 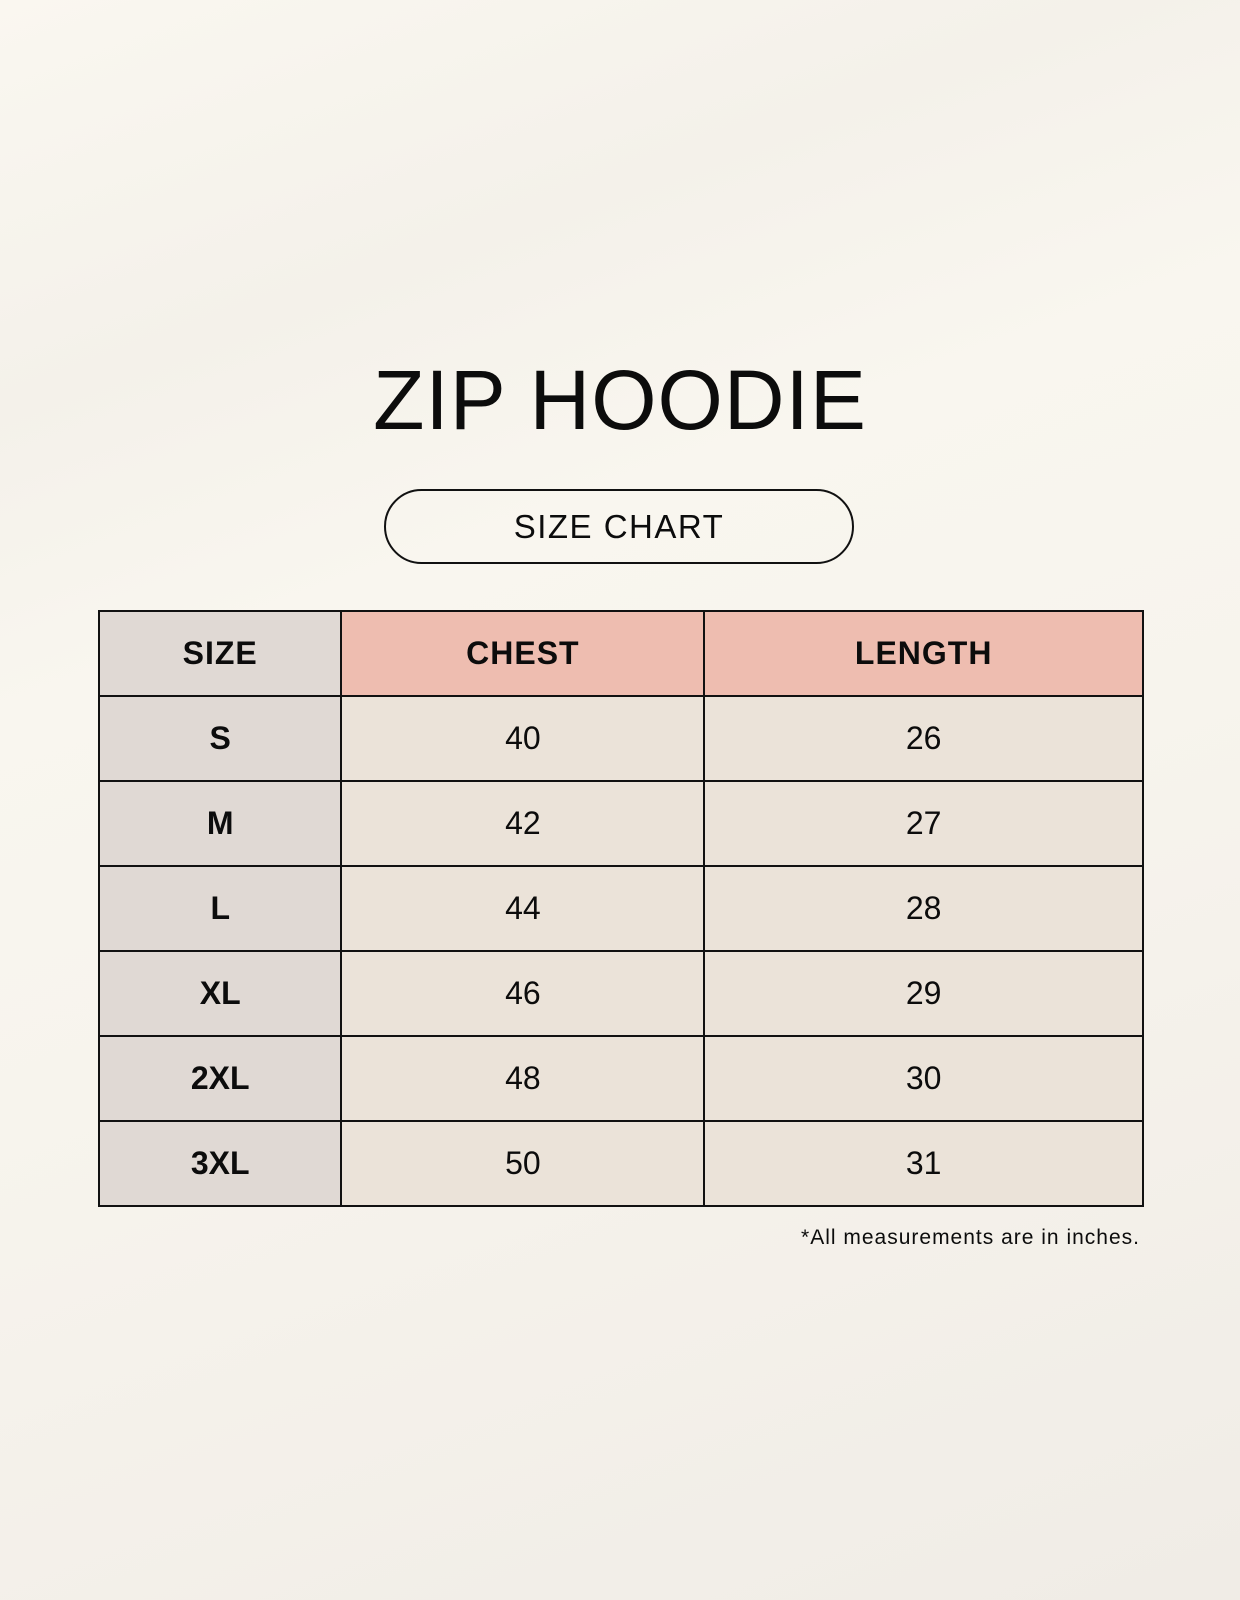 I want to click on table-header-row: SIZE CHEST LENGTH, so click(x=620, y=653).